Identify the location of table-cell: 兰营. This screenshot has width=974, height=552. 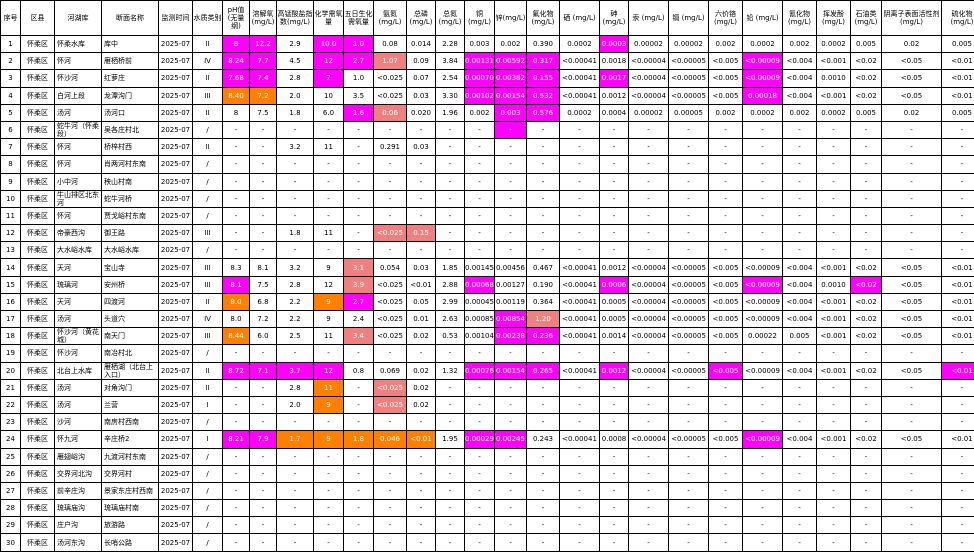
(130, 404).